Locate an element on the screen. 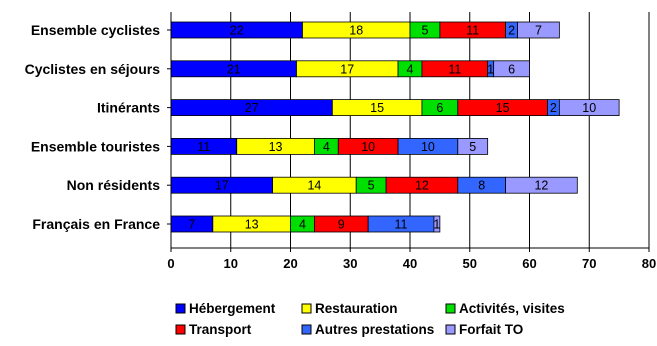 This screenshot has height=346, width=657. x-tick-label: 70 is located at coordinates (589, 263).